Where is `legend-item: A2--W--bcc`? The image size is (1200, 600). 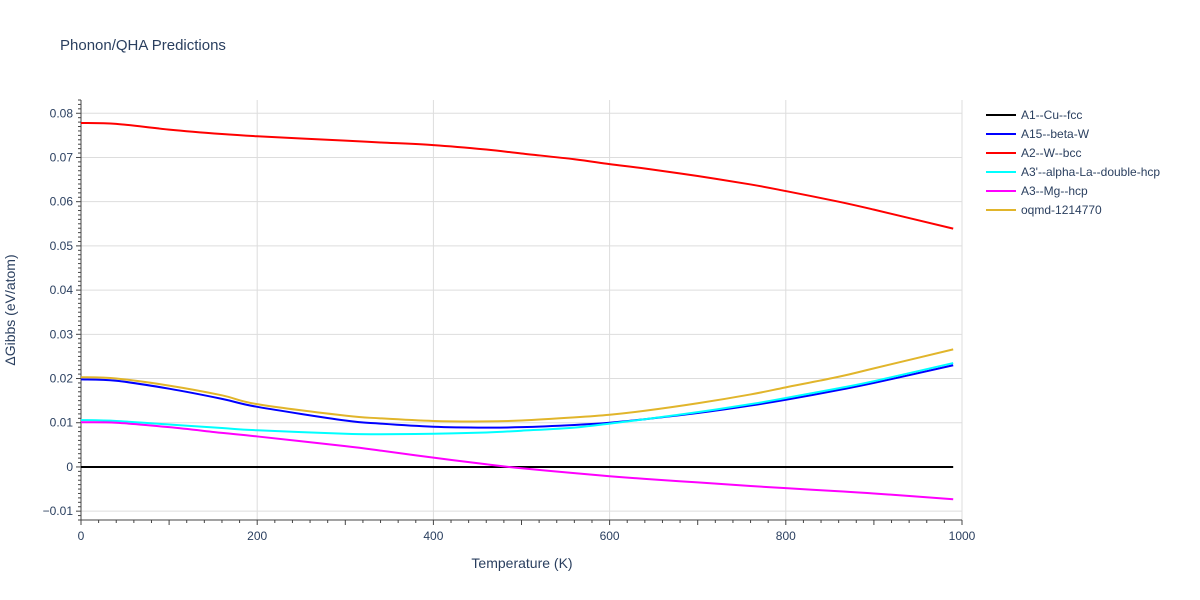
legend-item: A2--W--bcc is located at coordinates (1033, 153).